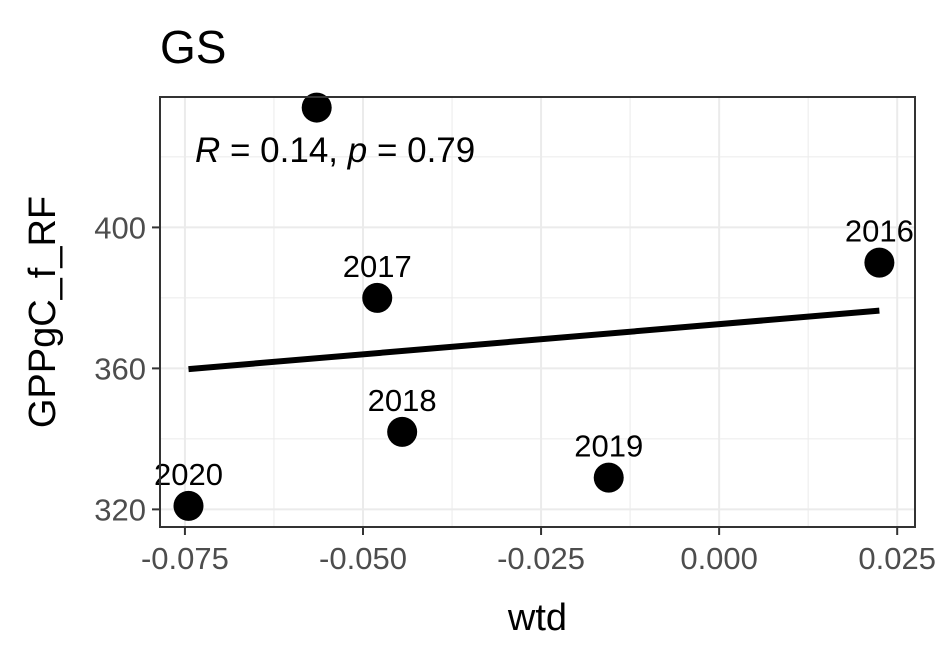 The height and width of the screenshot is (662, 939). I want to click on regression-line, so click(534, 340).